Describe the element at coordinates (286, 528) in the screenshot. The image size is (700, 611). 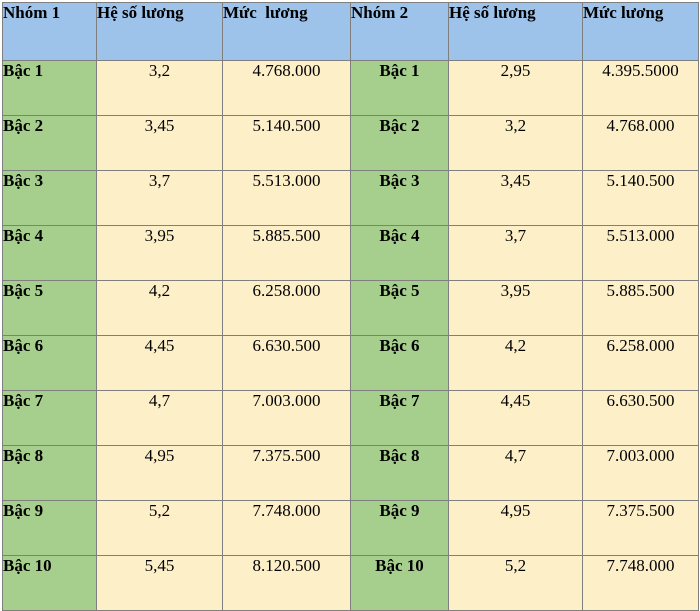
I see `salary-cell-group-1: 7.748.000` at that location.